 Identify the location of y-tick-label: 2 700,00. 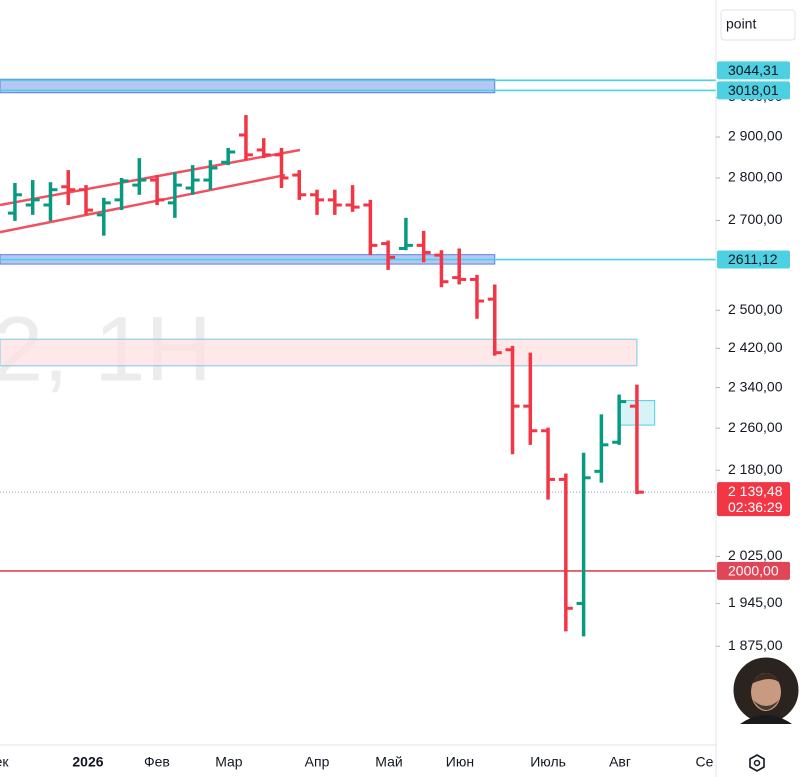
(755, 219).